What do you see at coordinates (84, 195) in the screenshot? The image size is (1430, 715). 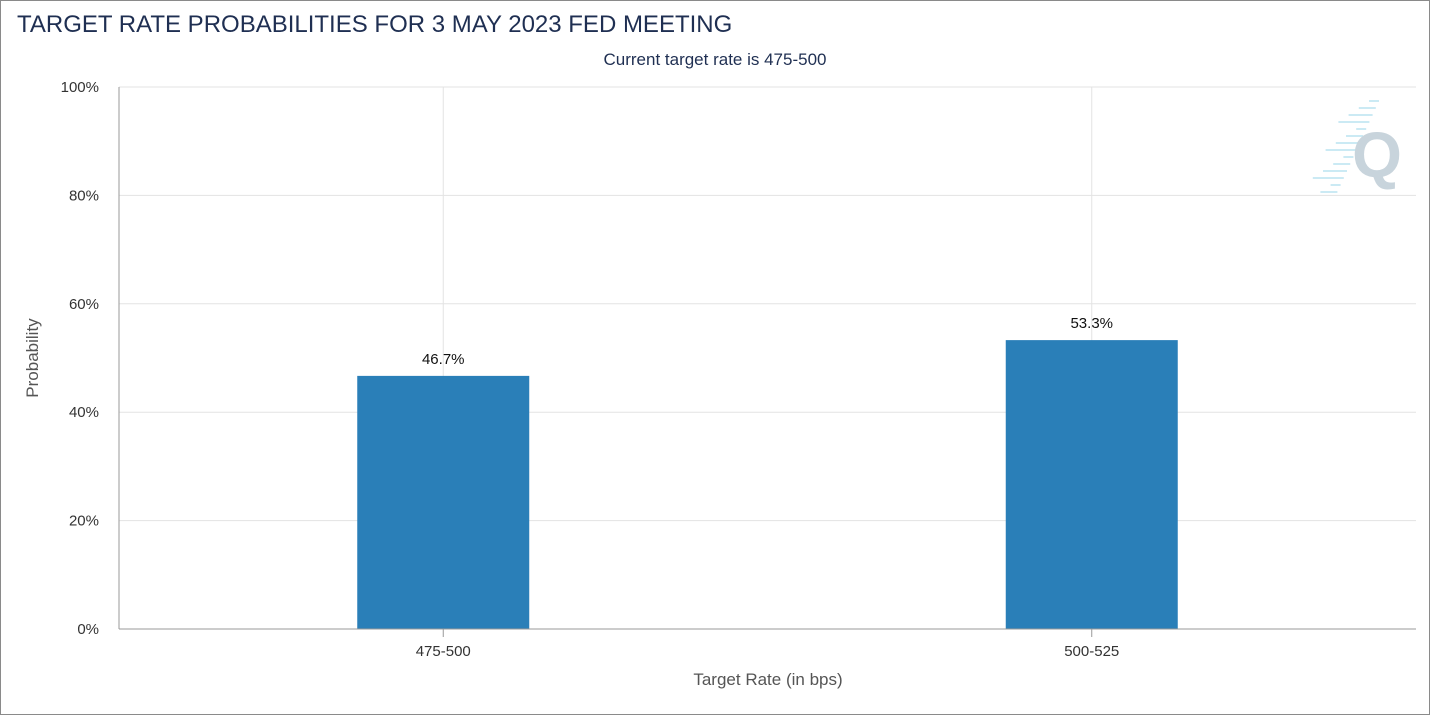 I see `y-tick-label: 80%` at bounding box center [84, 195].